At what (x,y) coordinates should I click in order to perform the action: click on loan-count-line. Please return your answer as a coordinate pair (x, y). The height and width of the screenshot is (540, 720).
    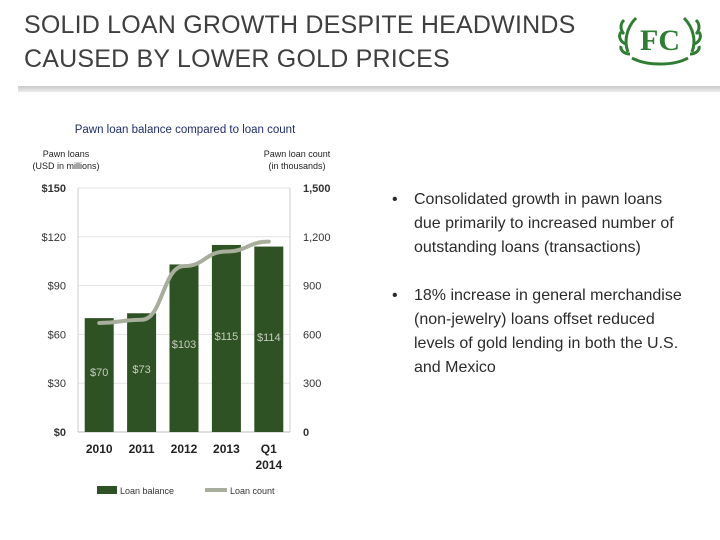
    Looking at the image, I should click on (184, 282).